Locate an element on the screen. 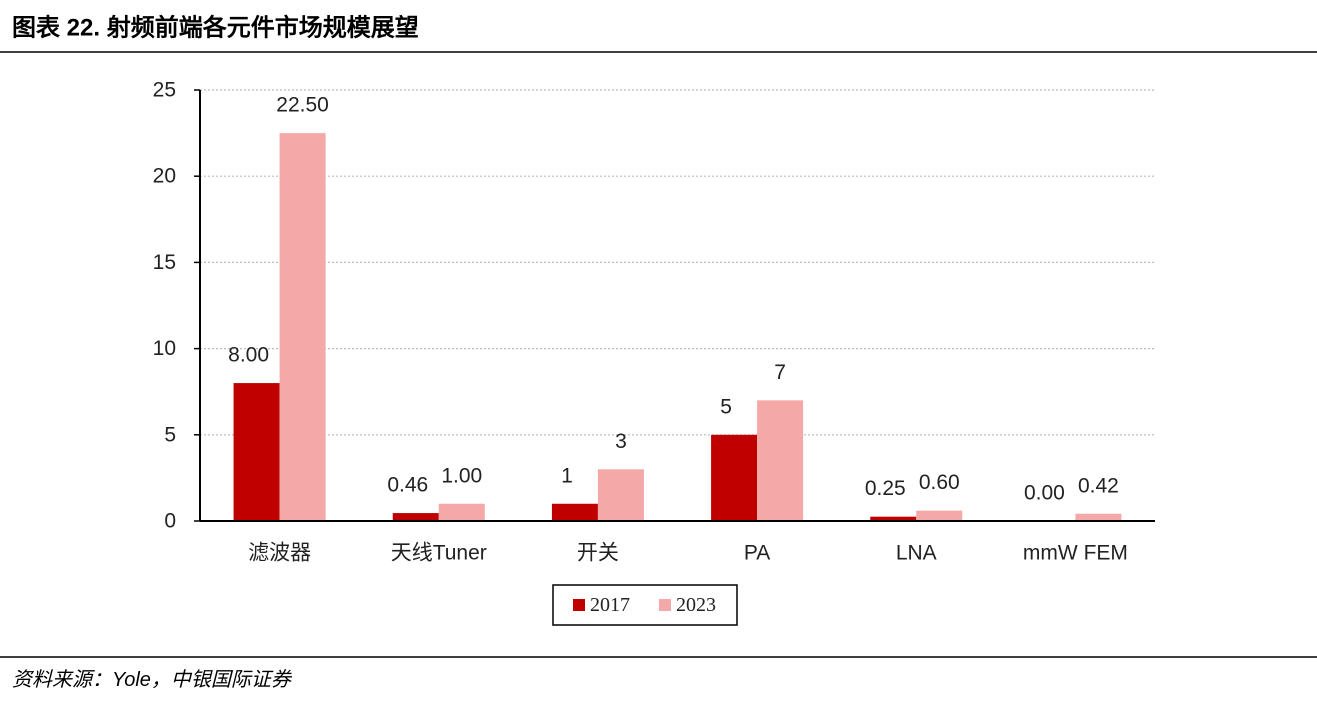  value-label: 5 is located at coordinates (726, 406).